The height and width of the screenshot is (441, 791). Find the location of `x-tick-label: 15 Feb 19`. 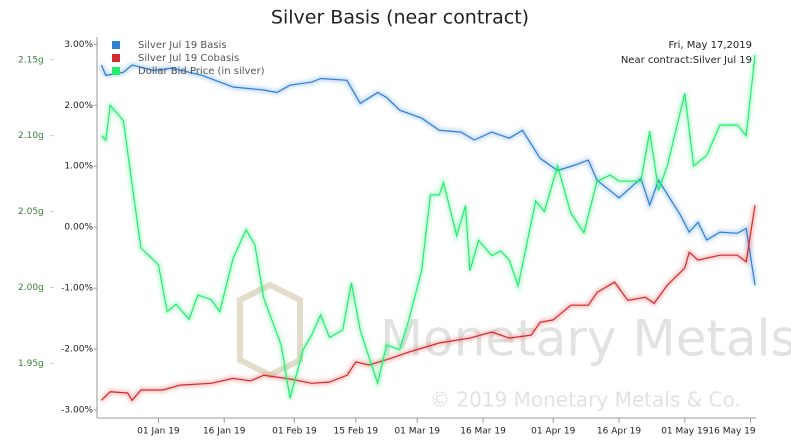

x-tick-label: 15 Feb 19 is located at coordinates (356, 432).